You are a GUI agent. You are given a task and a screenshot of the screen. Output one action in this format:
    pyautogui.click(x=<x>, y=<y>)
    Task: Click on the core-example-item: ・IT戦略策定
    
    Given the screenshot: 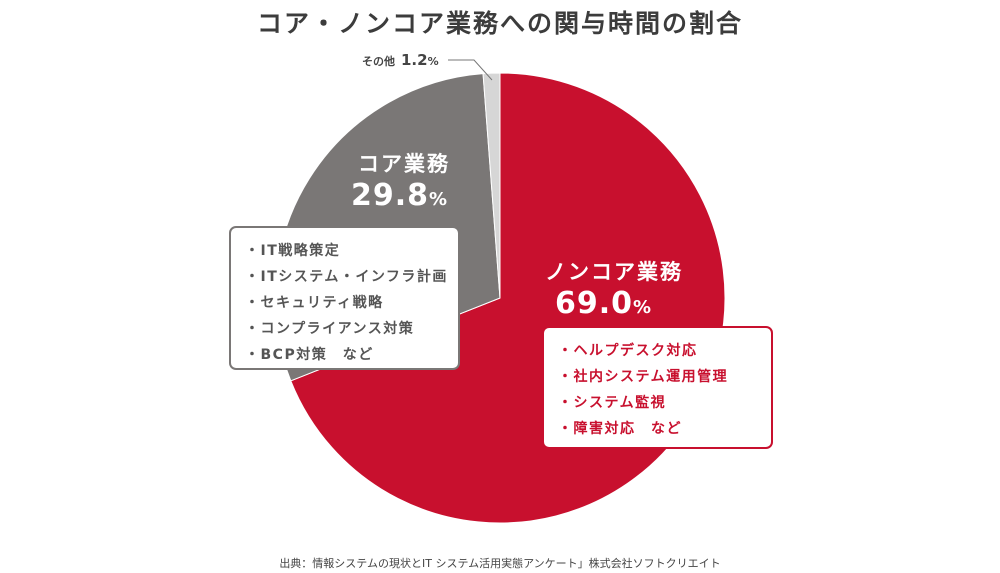 What is the action you would take?
    pyautogui.click(x=293, y=251)
    